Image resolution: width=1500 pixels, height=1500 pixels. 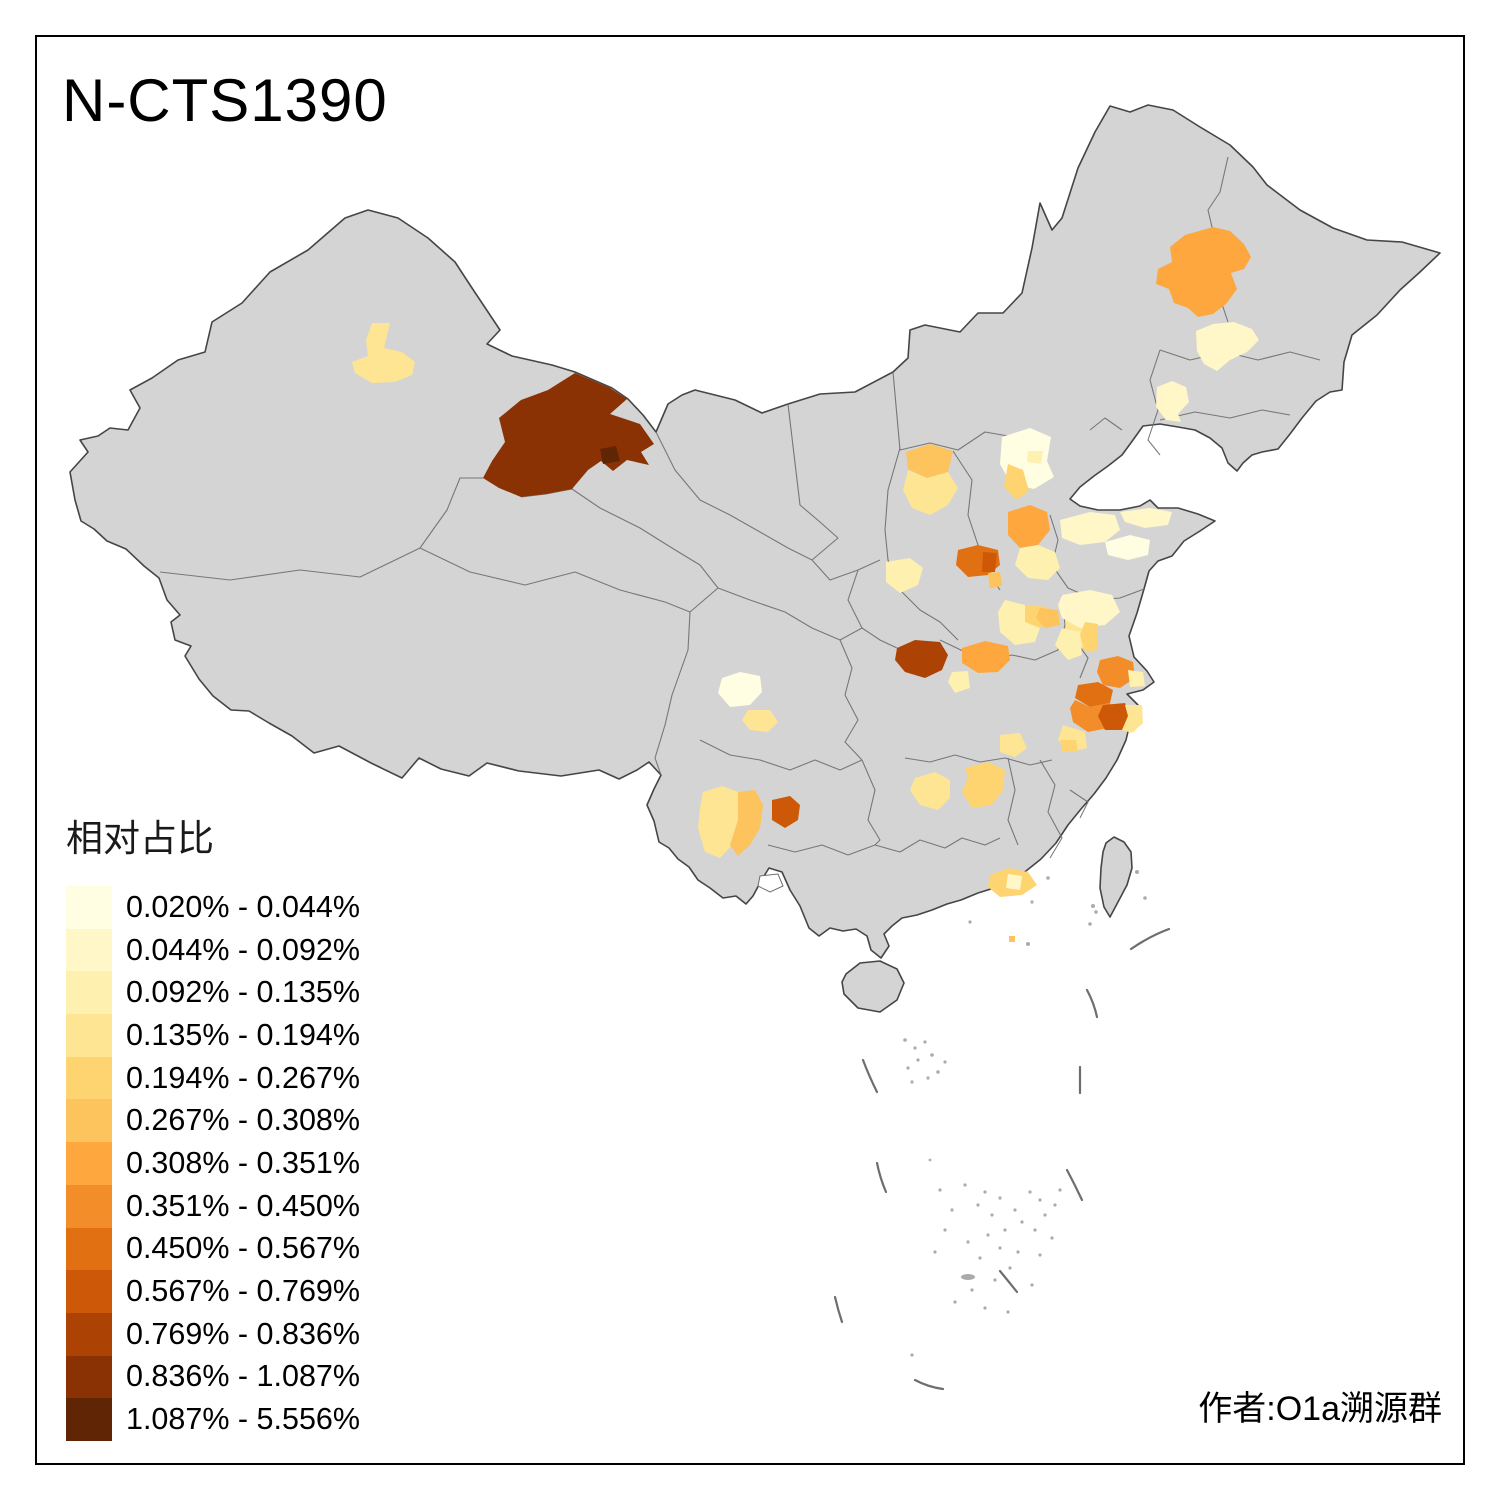 I want to click on legend-row: 0.351% - 0.450%, so click(x=213, y=1206).